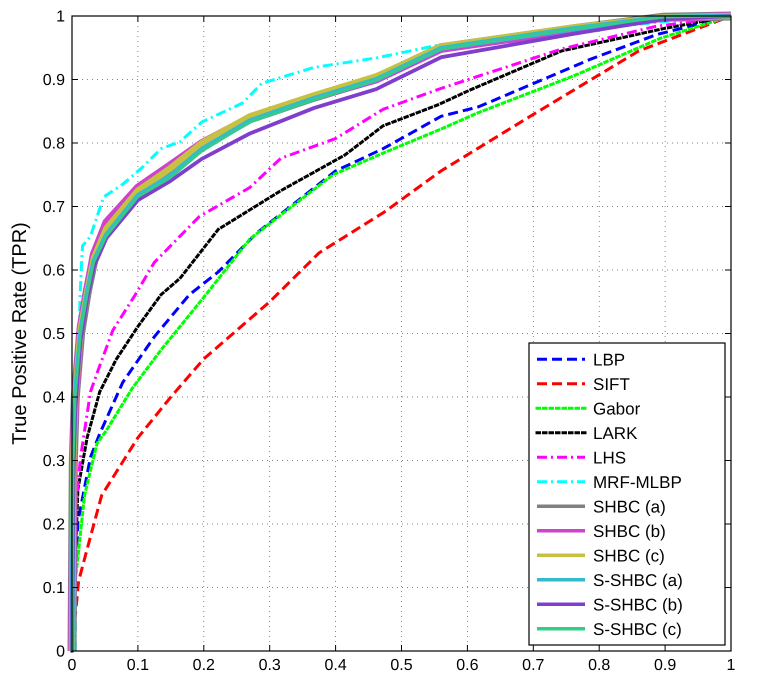 This screenshot has width=761, height=693. I want to click on x-tick-label: 1, so click(731, 665).